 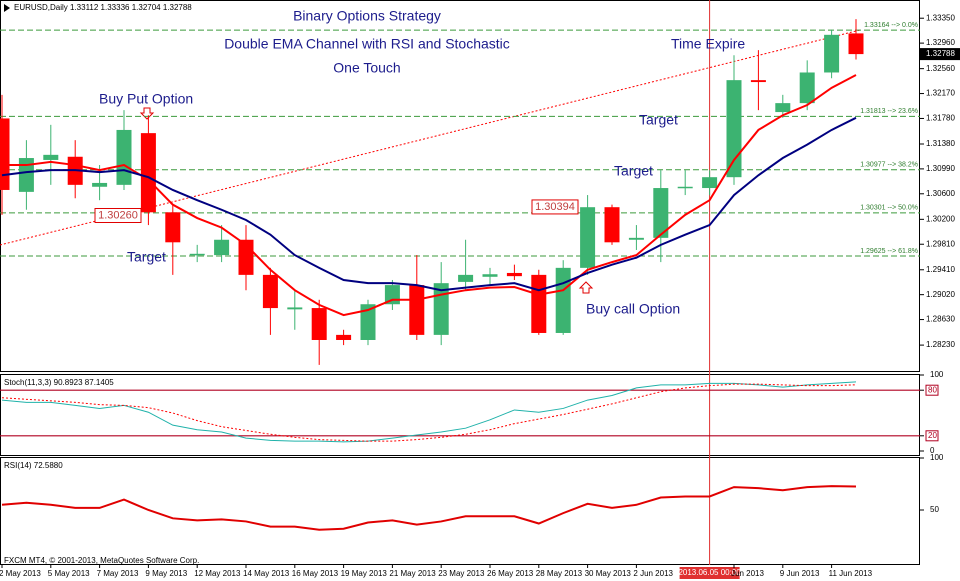 I want to click on stoch-panel, so click(x=460, y=415).